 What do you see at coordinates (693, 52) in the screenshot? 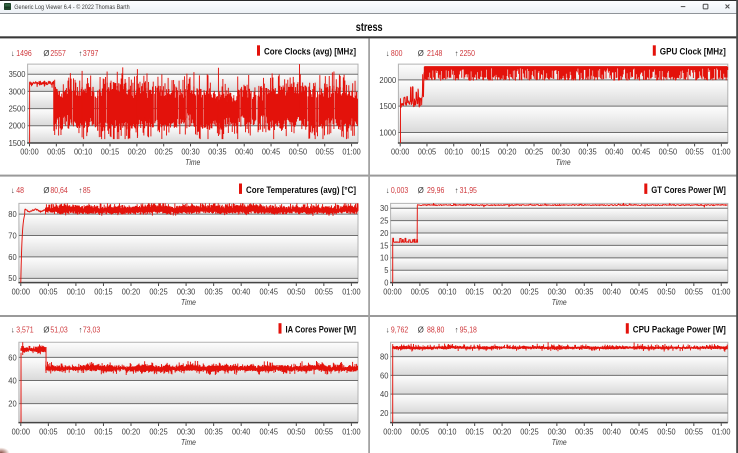
I see `svg-text: GPU Clock [MHz]` at bounding box center [693, 52].